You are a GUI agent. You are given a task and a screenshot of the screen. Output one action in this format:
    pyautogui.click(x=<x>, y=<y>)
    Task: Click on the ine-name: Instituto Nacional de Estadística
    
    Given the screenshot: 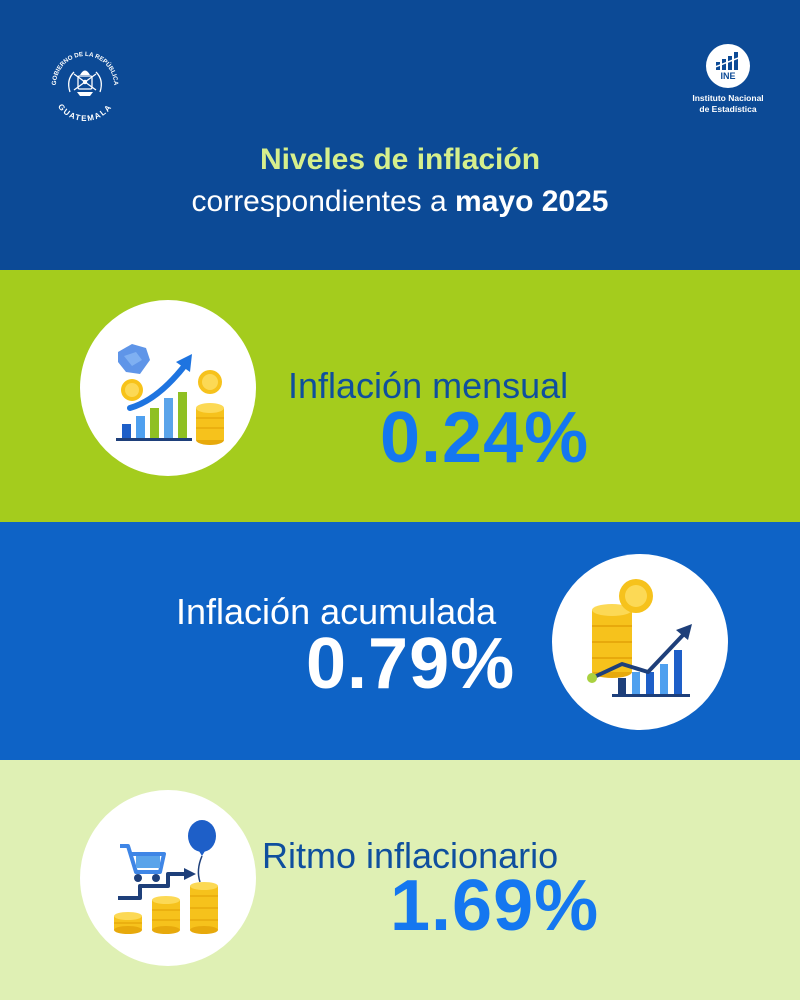 What is the action you would take?
    pyautogui.click(x=728, y=104)
    